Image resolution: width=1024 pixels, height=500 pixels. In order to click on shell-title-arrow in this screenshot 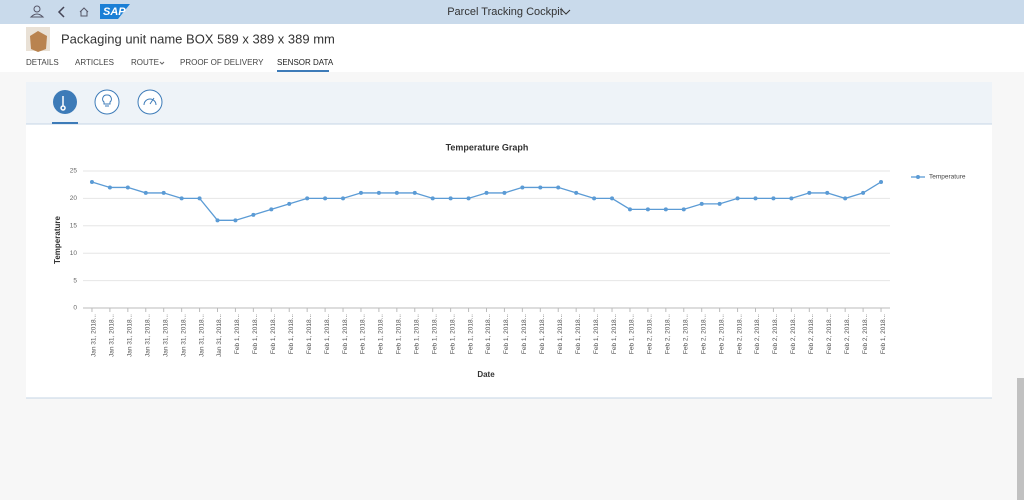, I will do `click(566, 12)`.